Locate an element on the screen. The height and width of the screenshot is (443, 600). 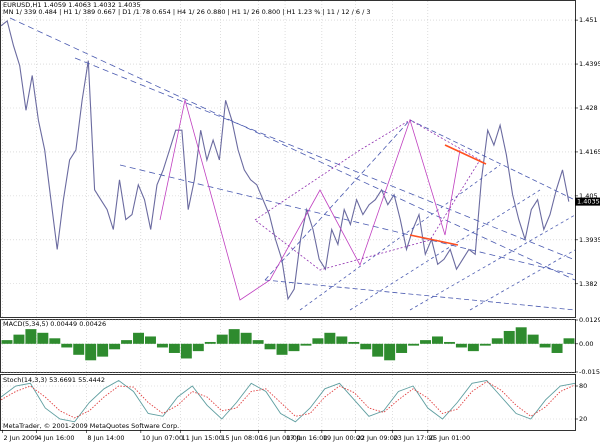
y-tick-label: 1.4165 is located at coordinates (589, 152).